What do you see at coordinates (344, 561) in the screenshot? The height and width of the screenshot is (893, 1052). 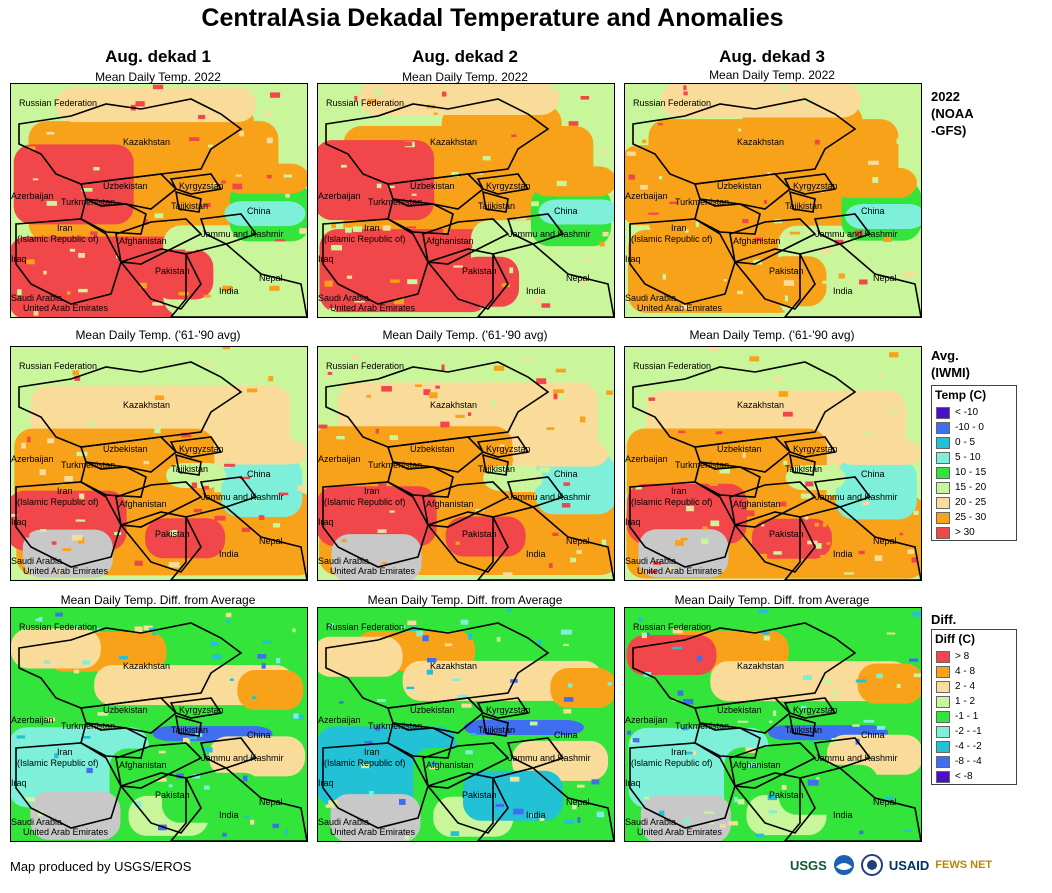 I see `map-label-saudi: Saudi Arabia` at bounding box center [344, 561].